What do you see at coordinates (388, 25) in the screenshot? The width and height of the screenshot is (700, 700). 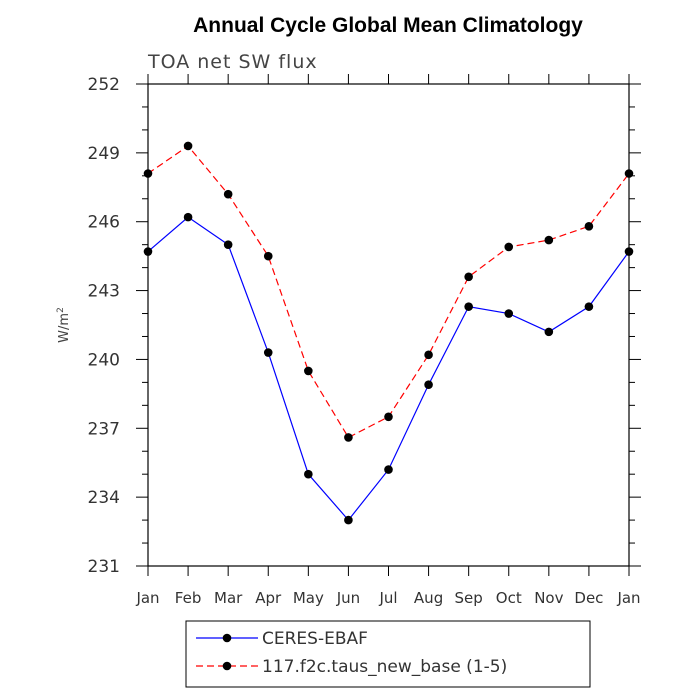 I see `chart-title: Annual Cycle Global Mean Climatology` at bounding box center [388, 25].